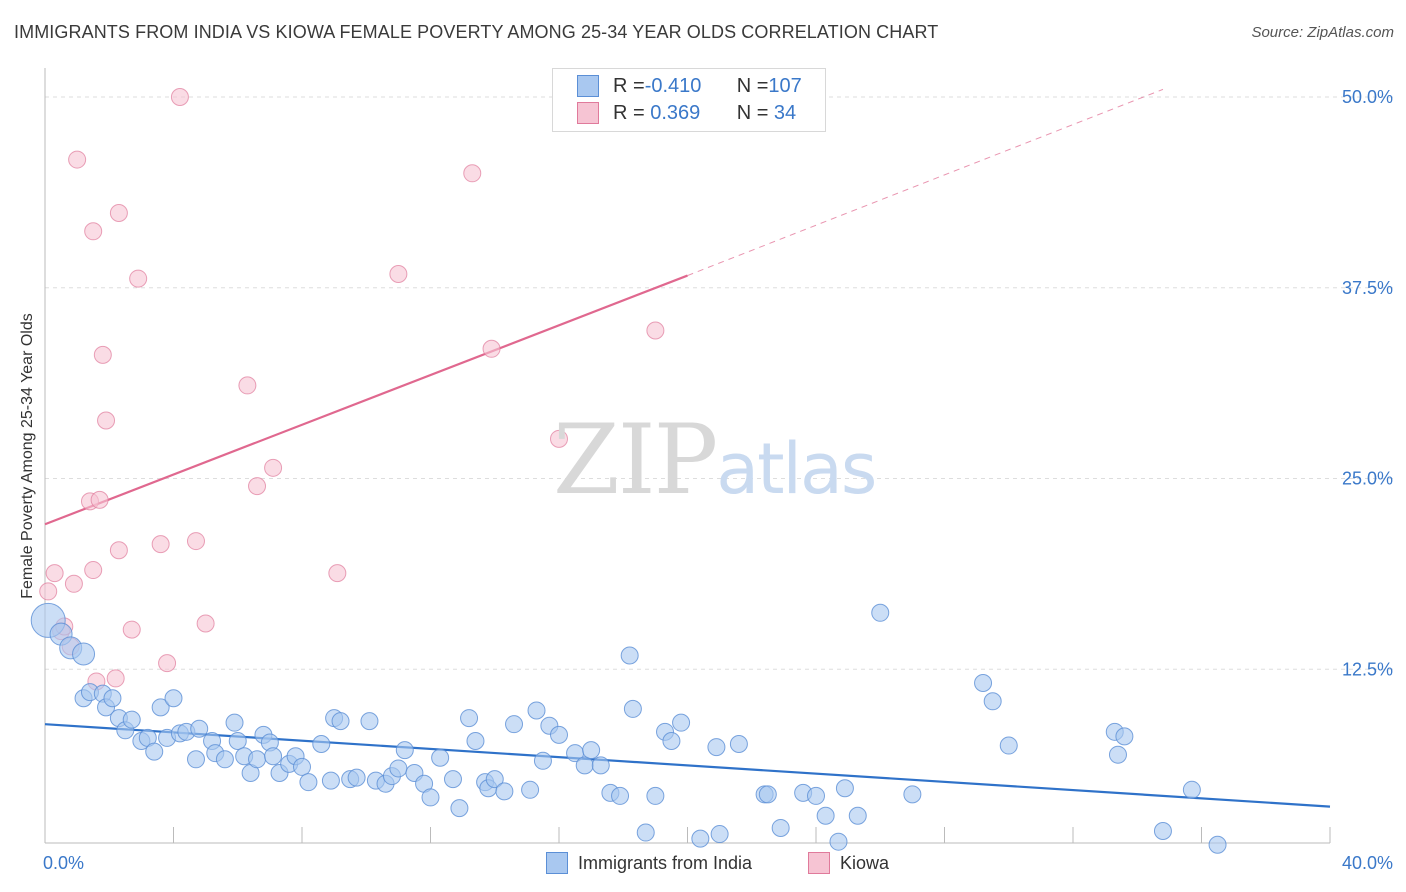  Describe the element at coordinates (366, 400) in the screenshot. I see `kiowa-trend-line` at that location.